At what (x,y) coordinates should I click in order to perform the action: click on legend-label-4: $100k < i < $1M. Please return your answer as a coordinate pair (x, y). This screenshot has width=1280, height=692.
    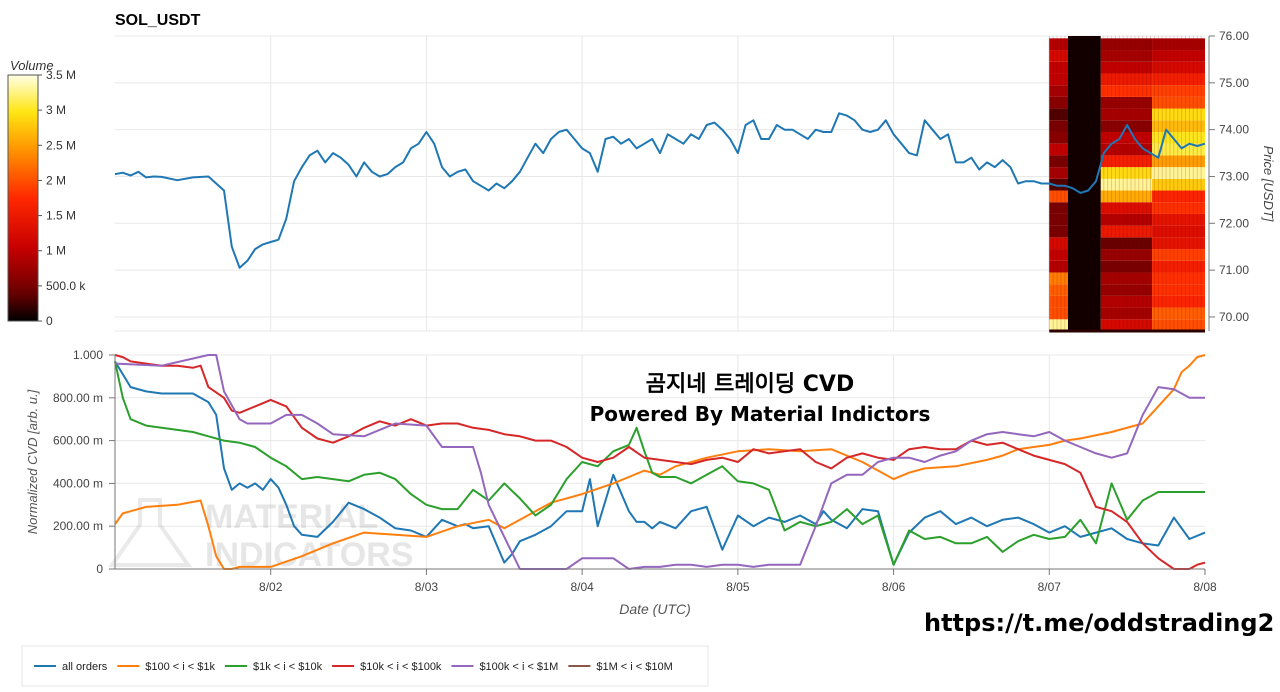
    Looking at the image, I should click on (518, 667).